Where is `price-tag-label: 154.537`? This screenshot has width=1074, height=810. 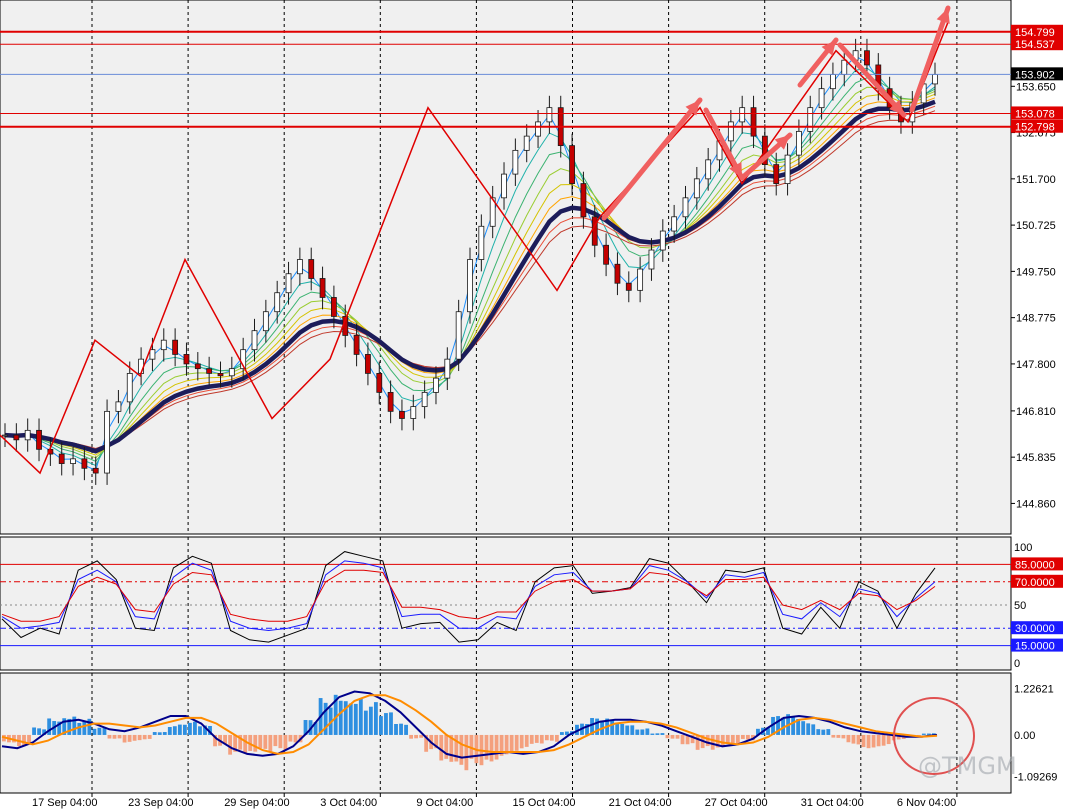 price-tag-label: 154.537 is located at coordinates (1035, 45).